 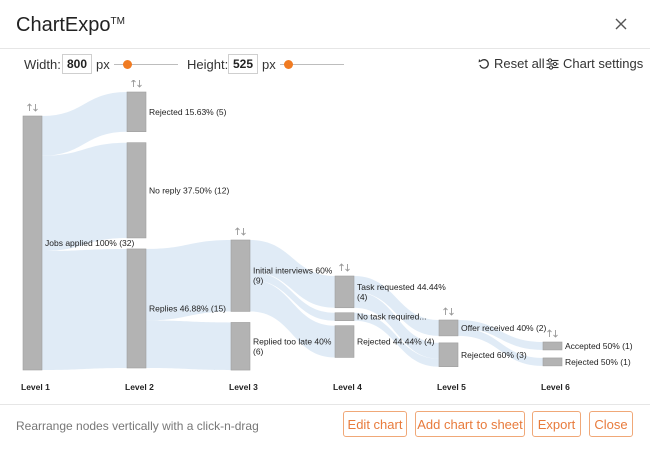 What do you see at coordinates (42, 64) in the screenshot?
I see `width-label: Width:` at bounding box center [42, 64].